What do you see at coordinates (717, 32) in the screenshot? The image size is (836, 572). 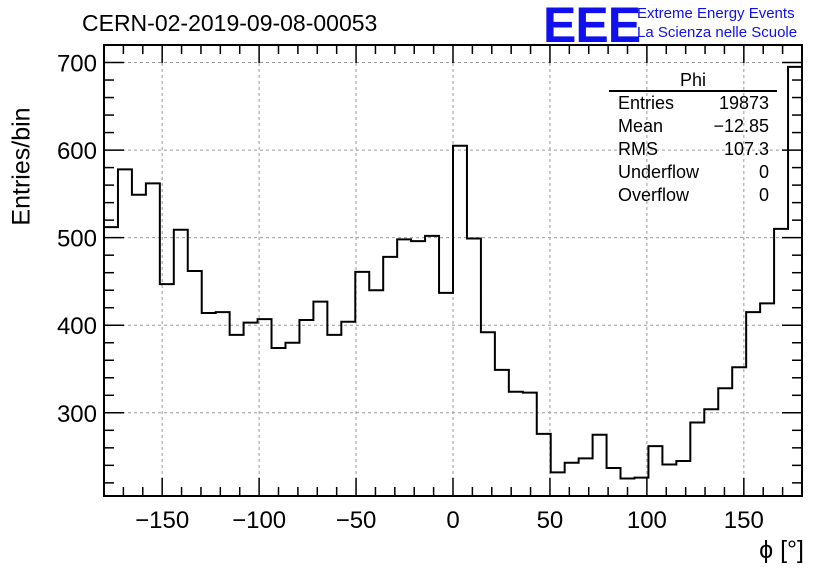 I see `logo-caption-line2: La Scienza nelle Scuole` at bounding box center [717, 32].